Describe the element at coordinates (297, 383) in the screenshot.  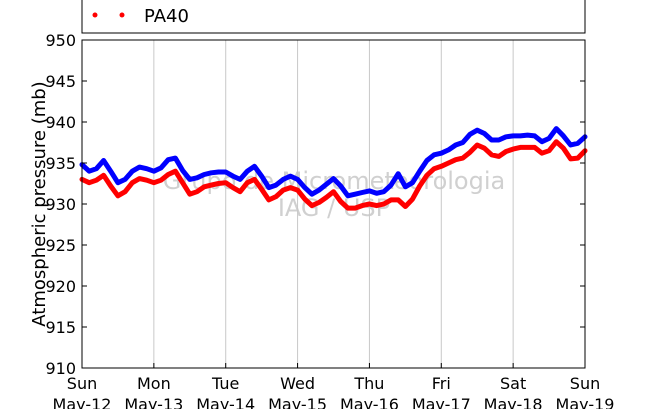
I see `x-tick-label-day: Wed` at that location.